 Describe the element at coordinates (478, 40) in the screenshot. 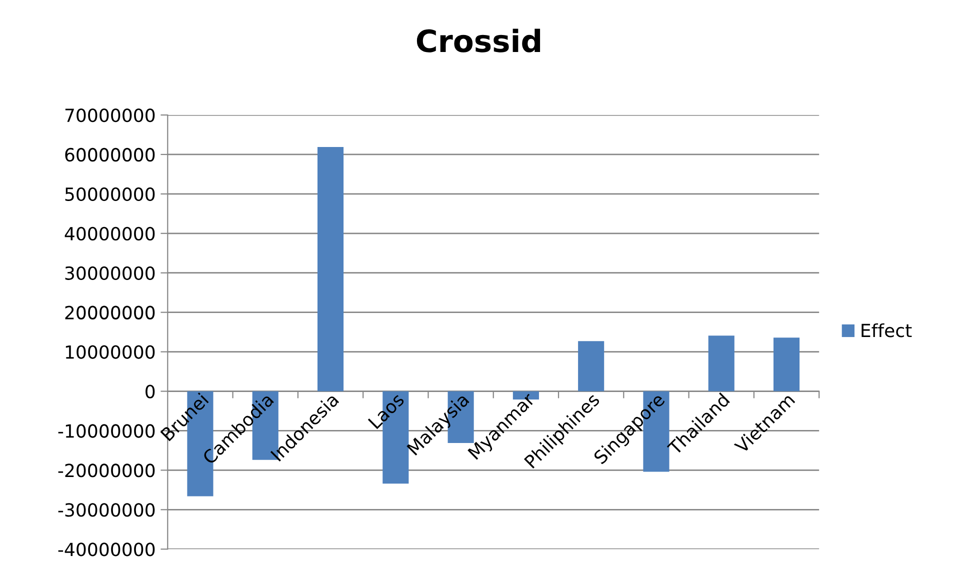

I see `chart-title: Crossid` at that location.